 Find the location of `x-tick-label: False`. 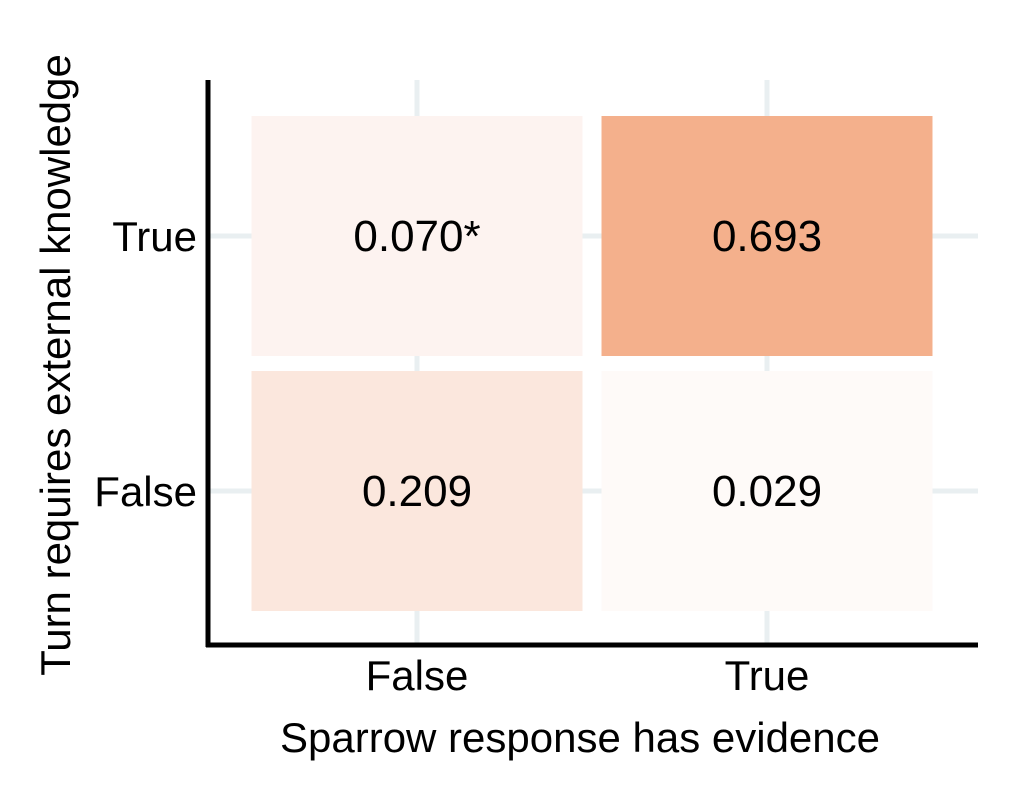

x-tick-label: False is located at coordinates (417, 675).